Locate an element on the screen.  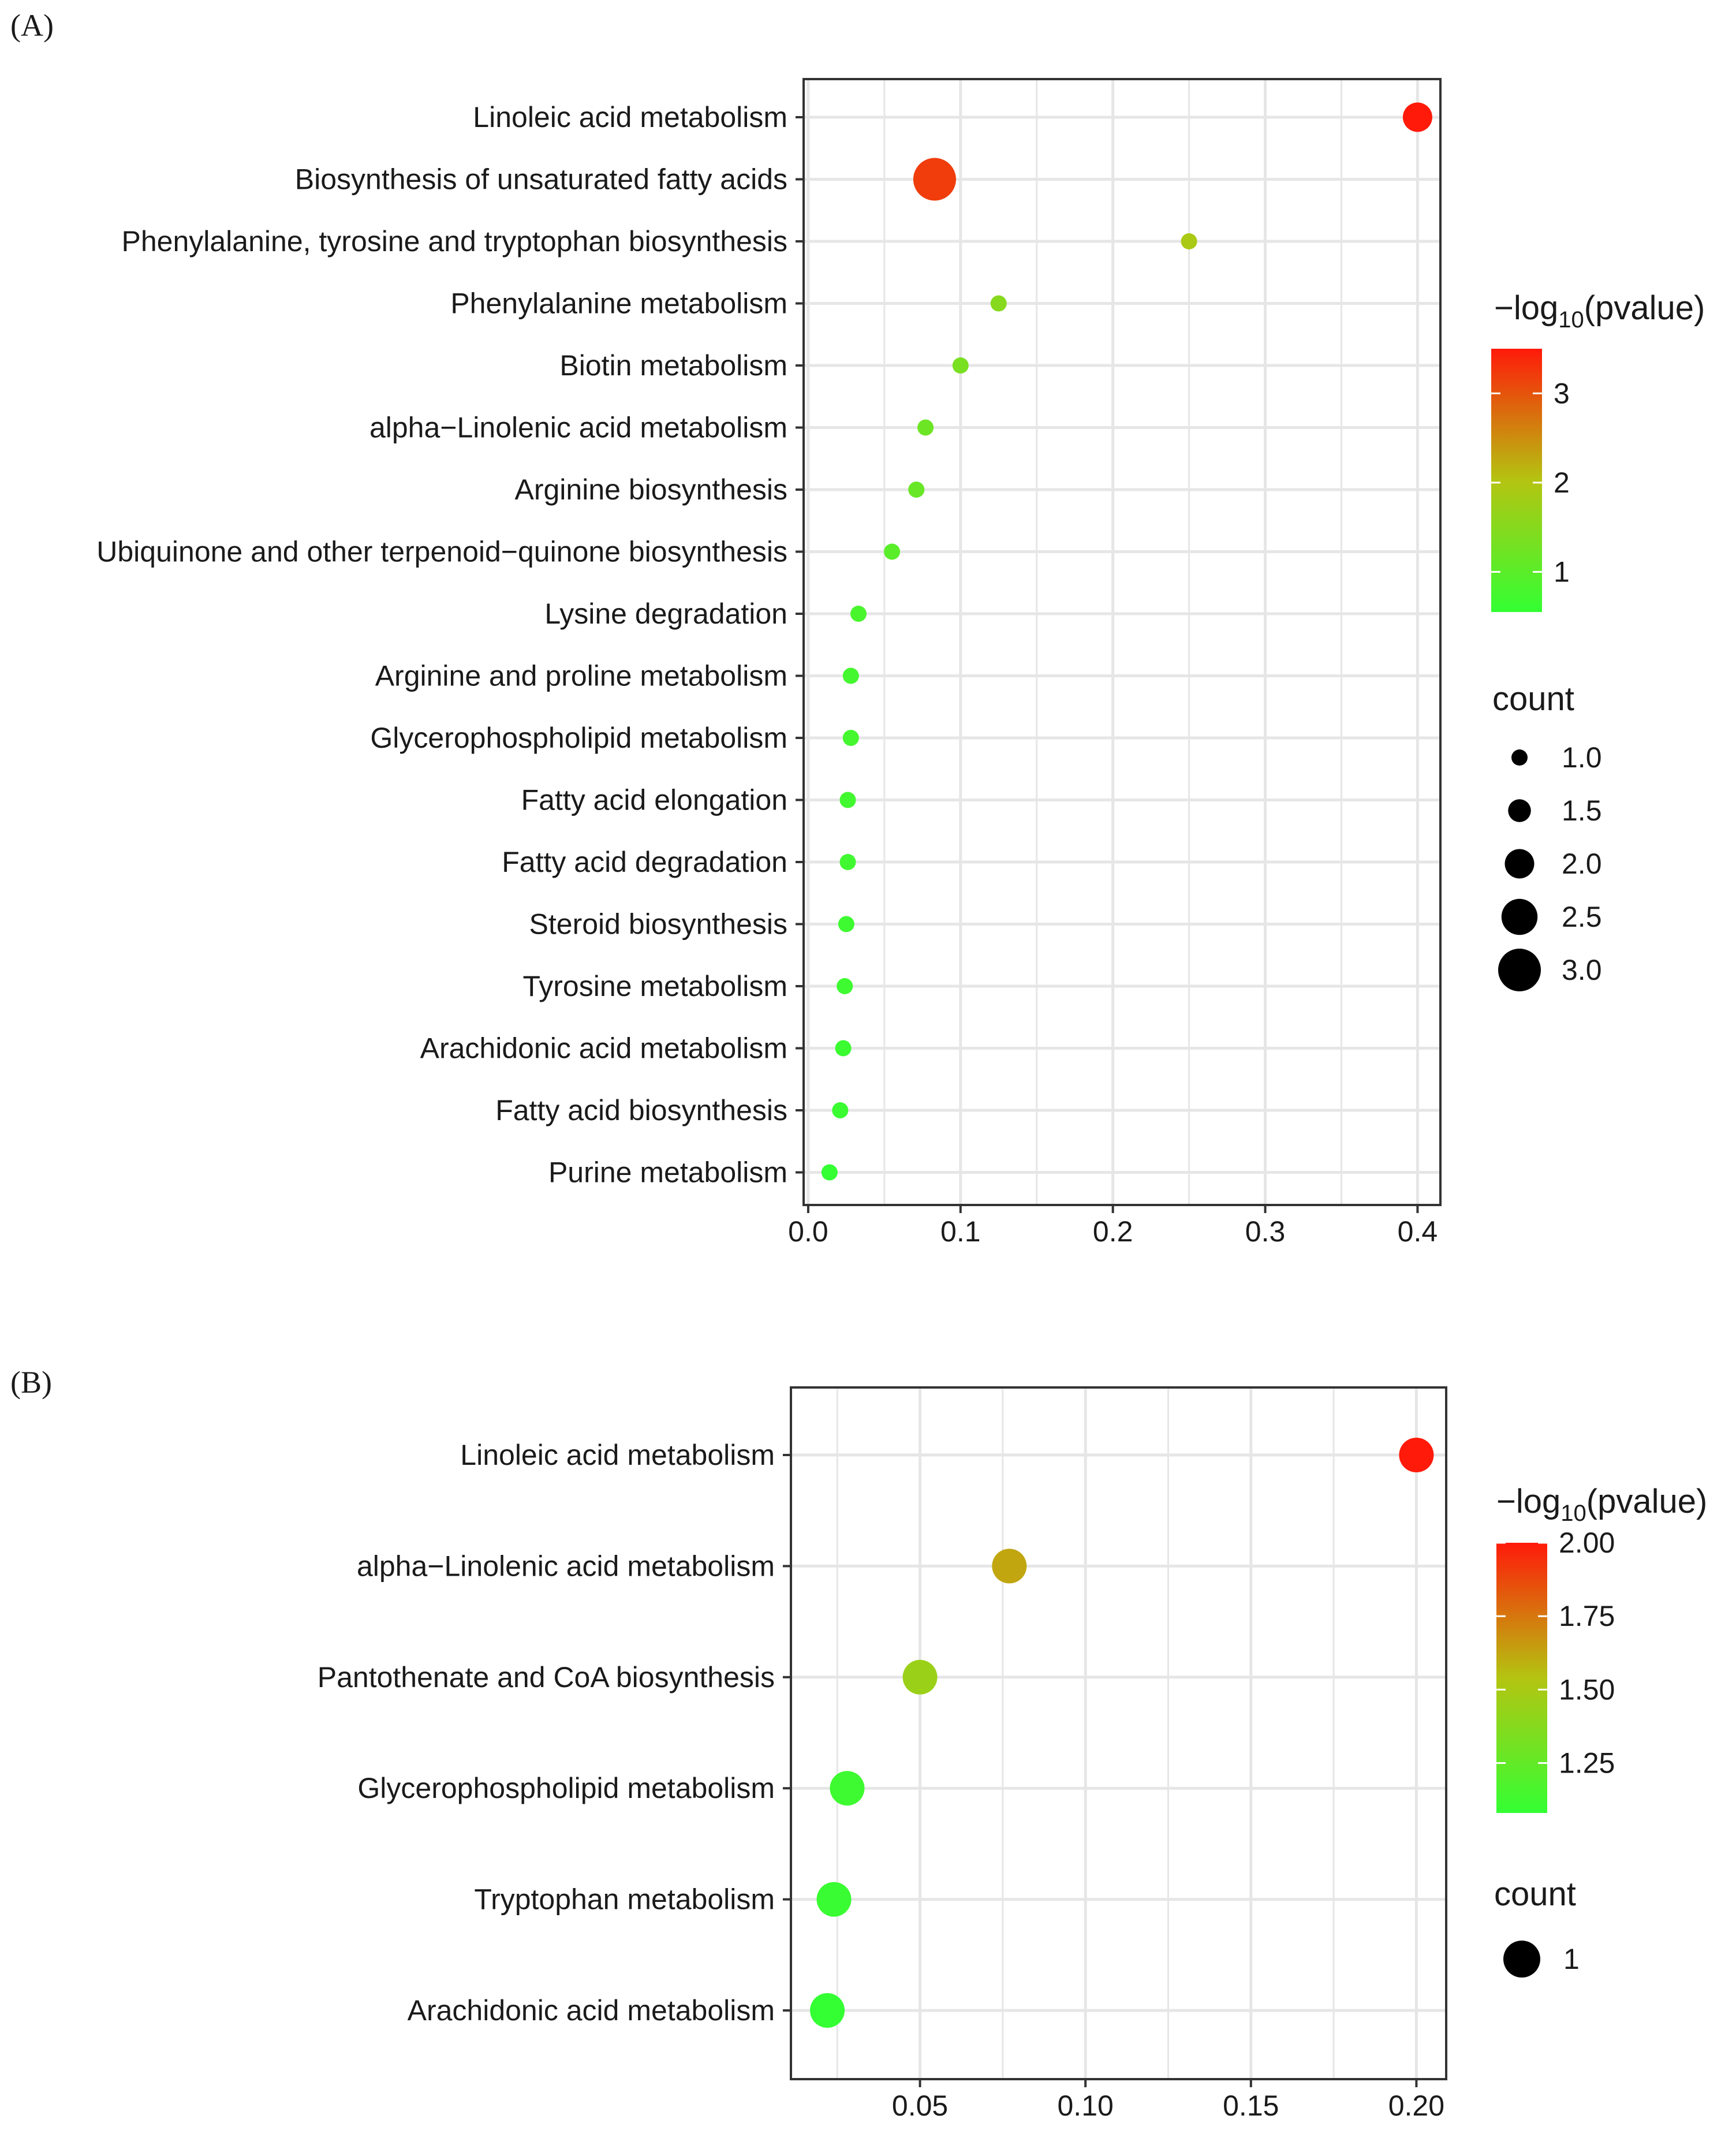
category-label: Lysine degradation is located at coordinates (665, 614).